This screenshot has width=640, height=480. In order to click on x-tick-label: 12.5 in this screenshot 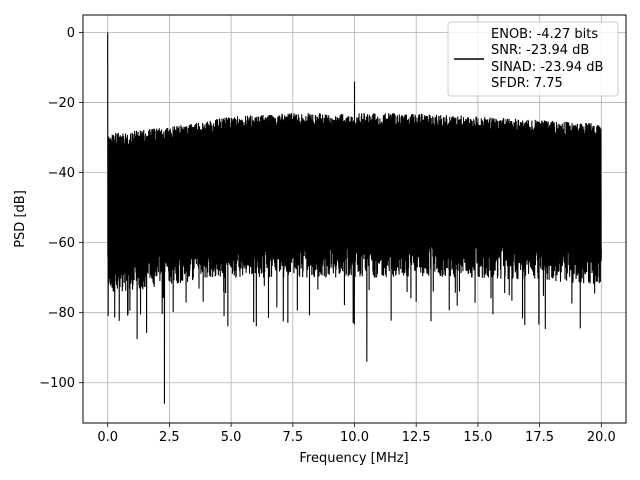, I will do `click(416, 437)`.